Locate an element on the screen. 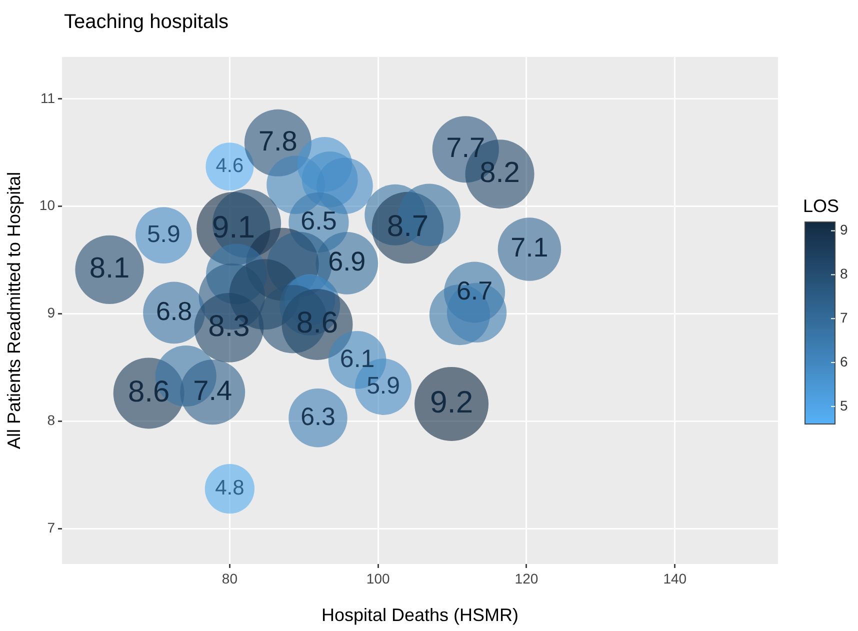 The height and width of the screenshot is (631, 858). chart-title: Teaching hospitals is located at coordinates (146, 22).